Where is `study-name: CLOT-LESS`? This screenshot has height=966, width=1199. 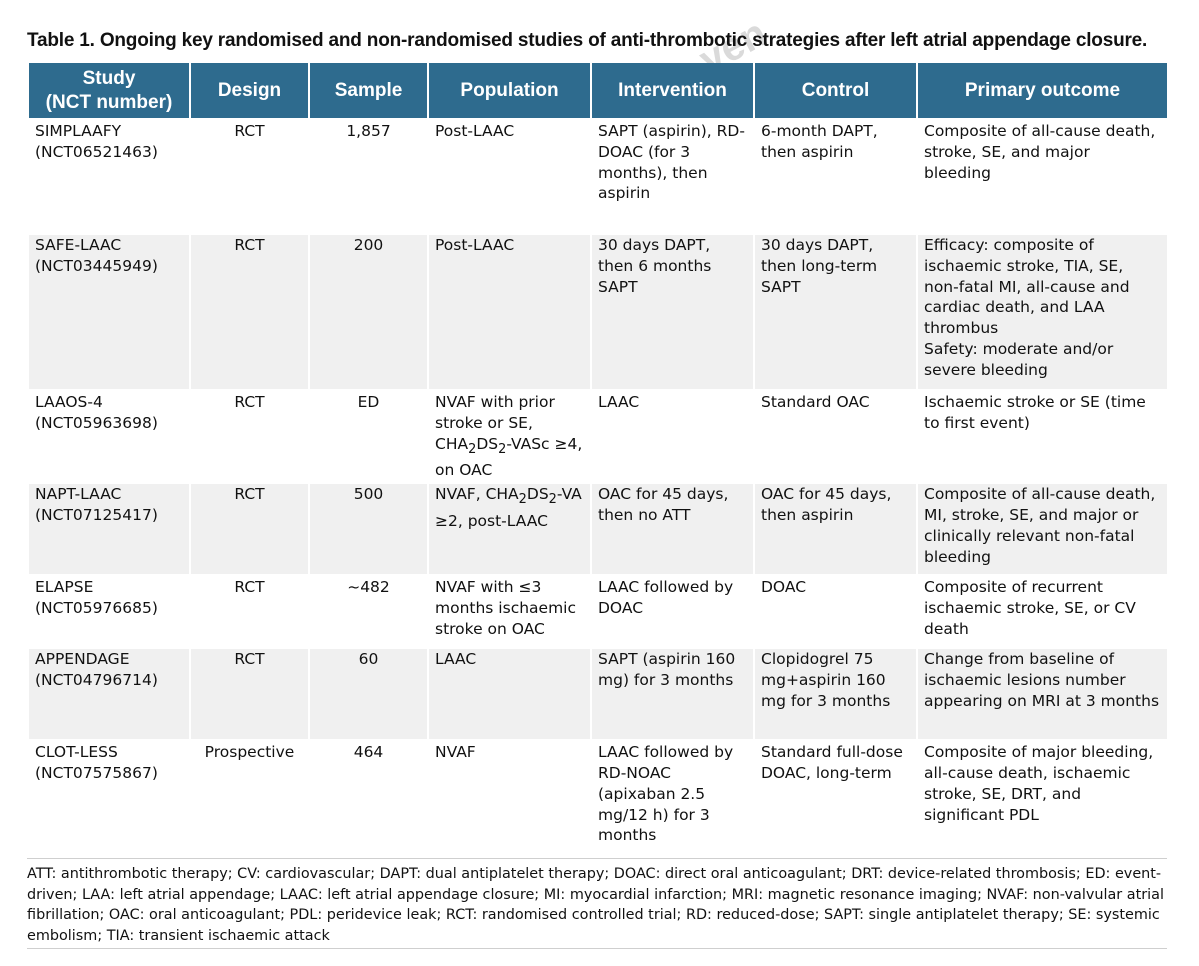 study-name: CLOT-LESS is located at coordinates (76, 752).